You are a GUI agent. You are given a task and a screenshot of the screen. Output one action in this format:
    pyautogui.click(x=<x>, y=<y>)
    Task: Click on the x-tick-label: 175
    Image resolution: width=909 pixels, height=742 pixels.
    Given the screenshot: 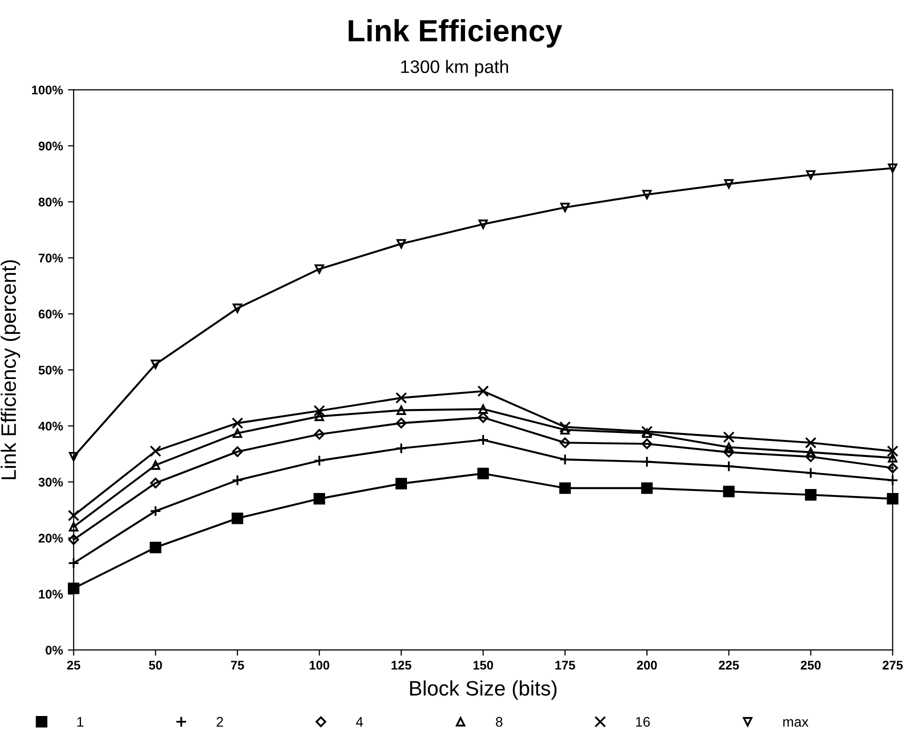 What is the action you would take?
    pyautogui.click(x=565, y=665)
    